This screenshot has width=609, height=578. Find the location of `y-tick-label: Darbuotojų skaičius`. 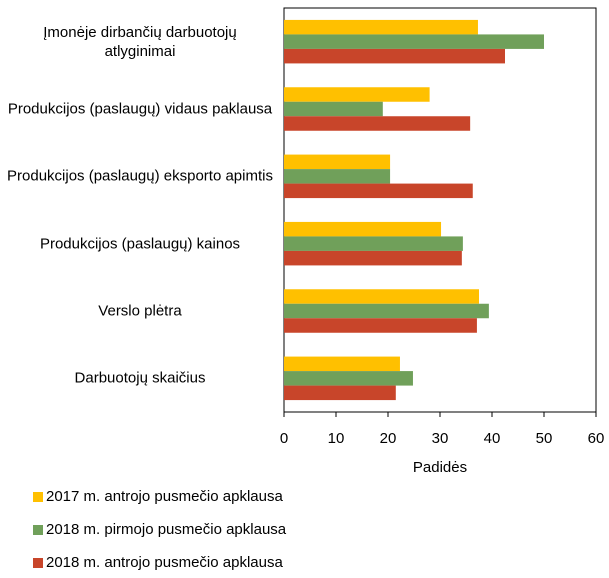

y-tick-label: Darbuotojų skaičius is located at coordinates (140, 378).